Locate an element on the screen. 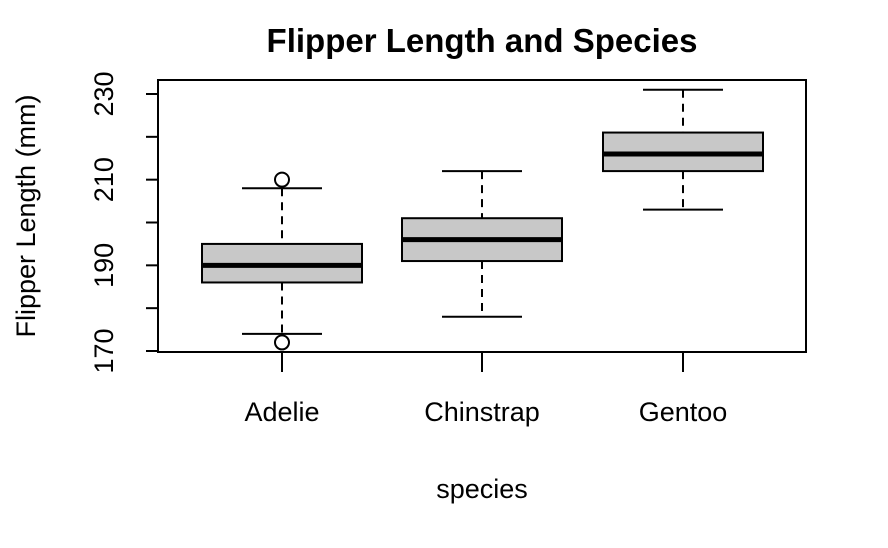 This screenshot has height=548, width=888. y-tick-label: 230 is located at coordinates (104, 93).